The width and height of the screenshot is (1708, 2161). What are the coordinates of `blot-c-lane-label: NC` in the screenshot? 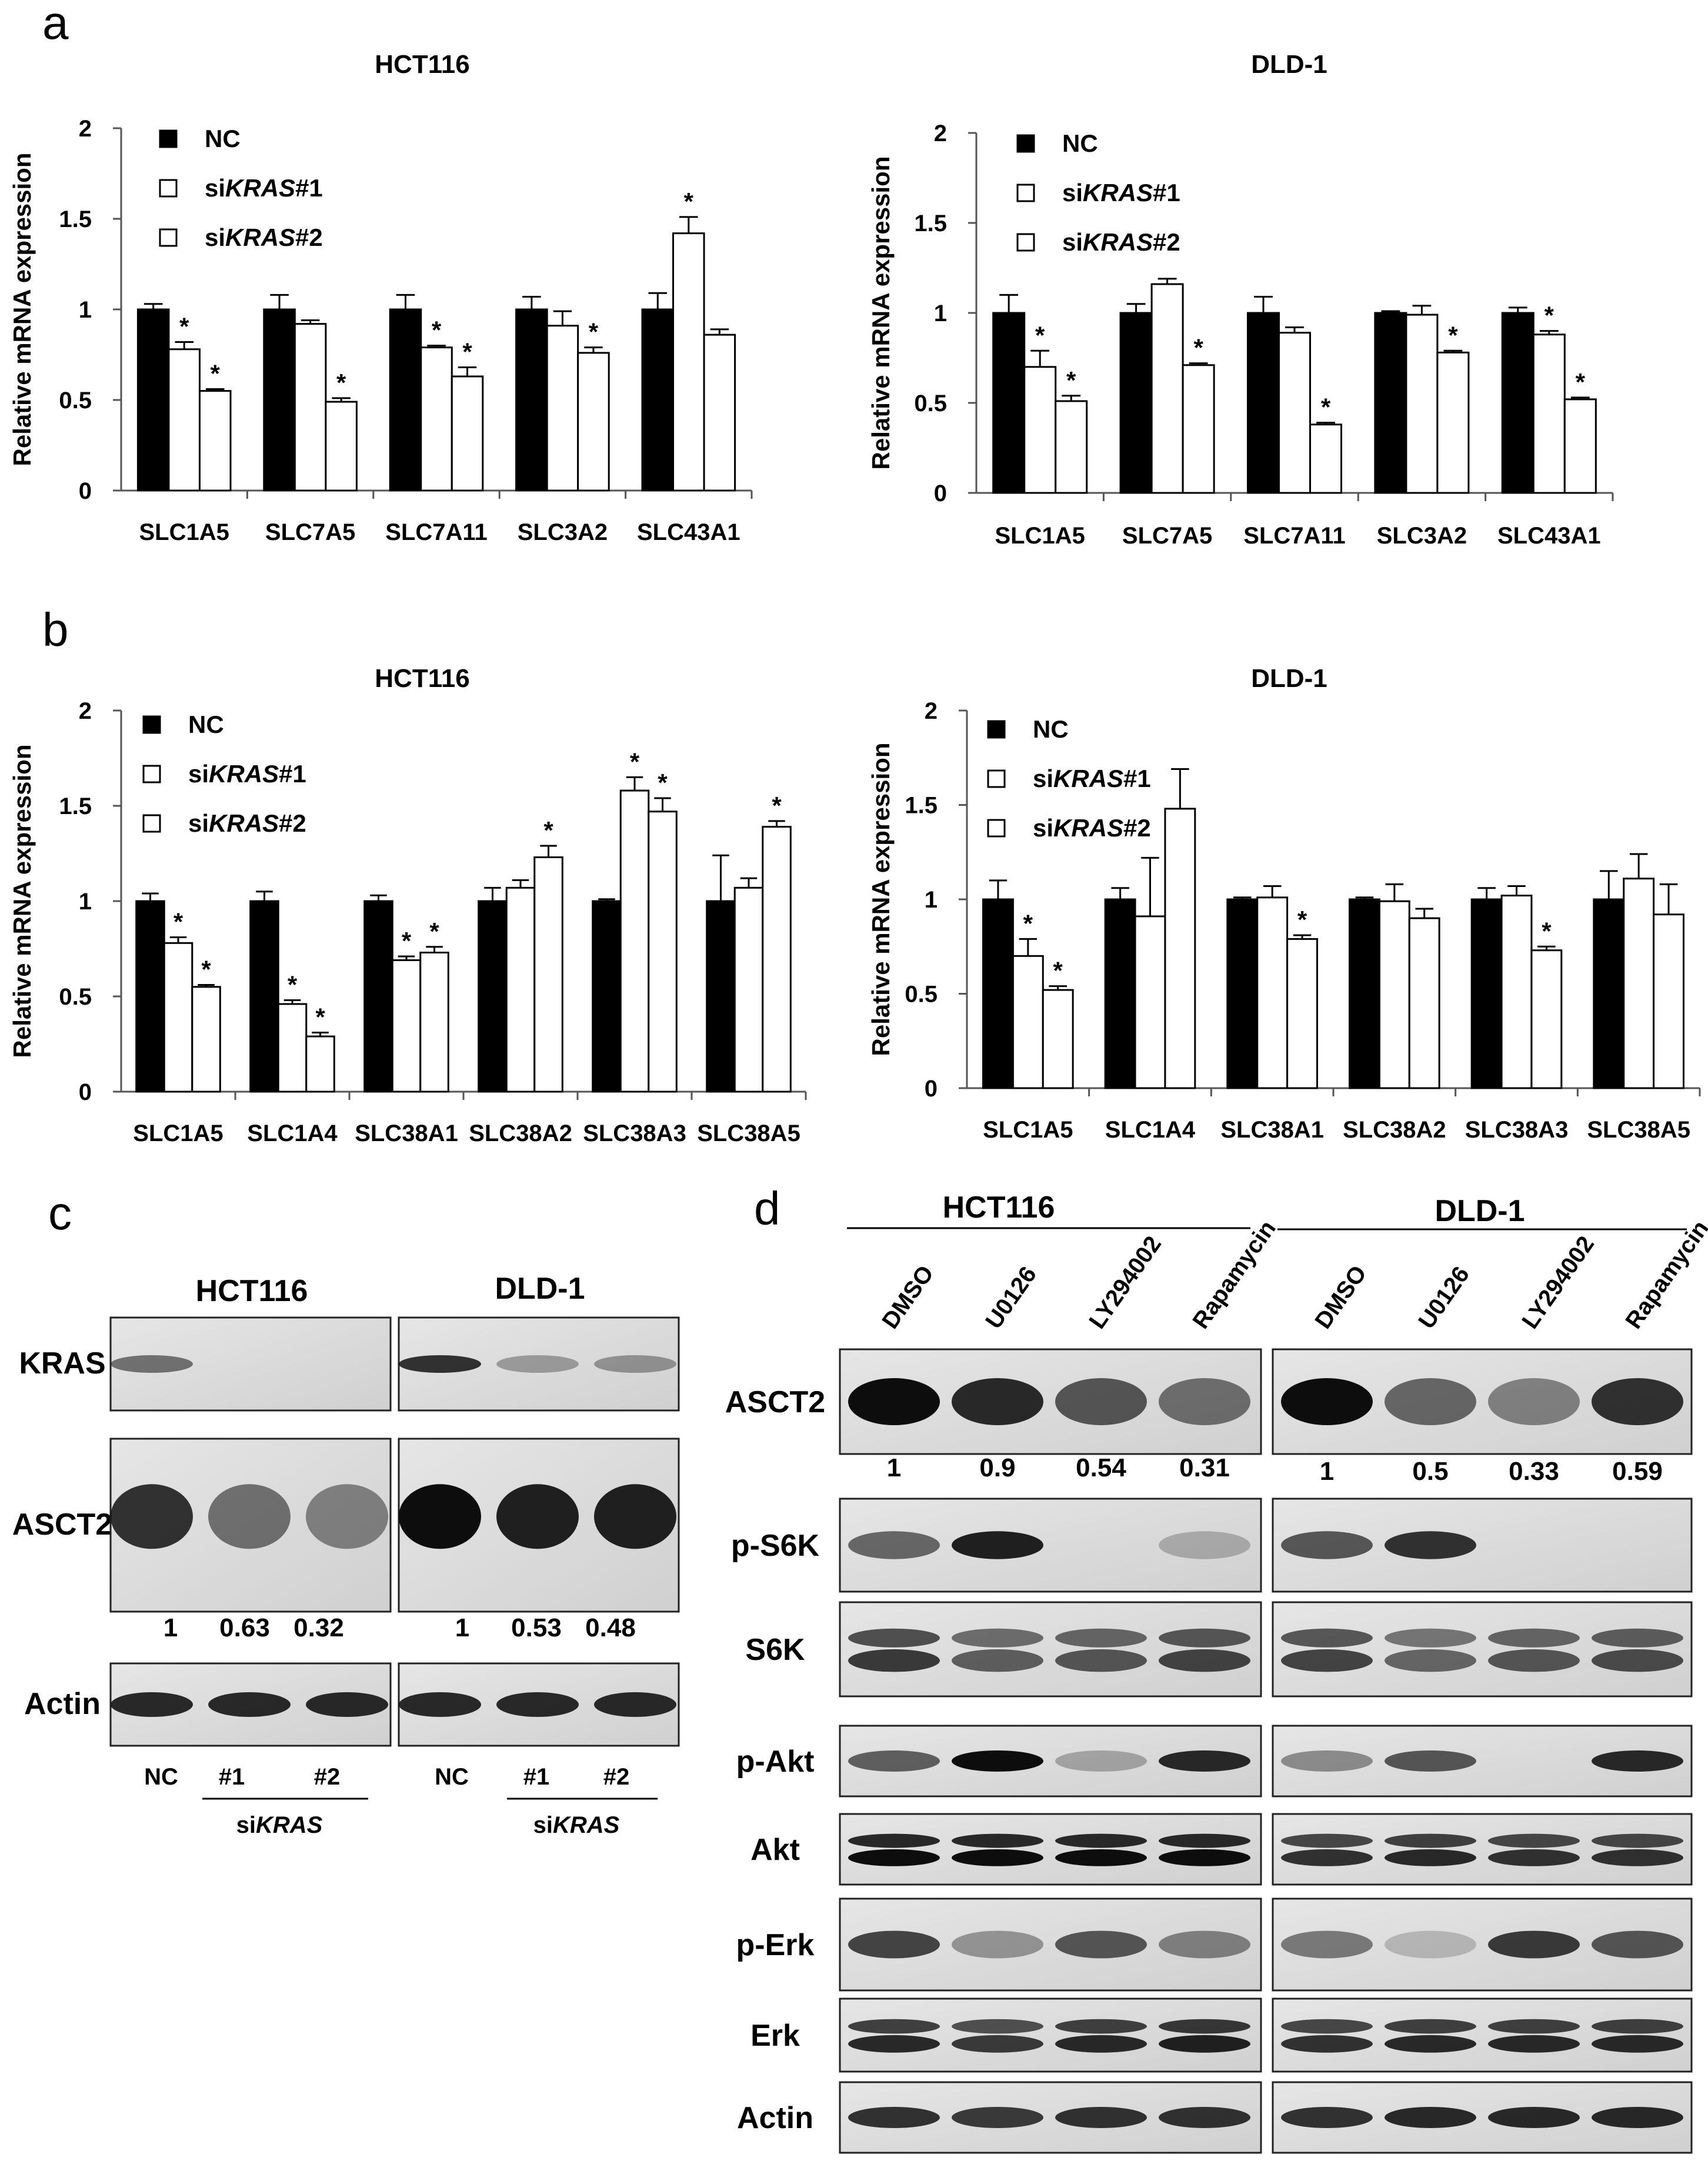 It's located at (452, 1777).